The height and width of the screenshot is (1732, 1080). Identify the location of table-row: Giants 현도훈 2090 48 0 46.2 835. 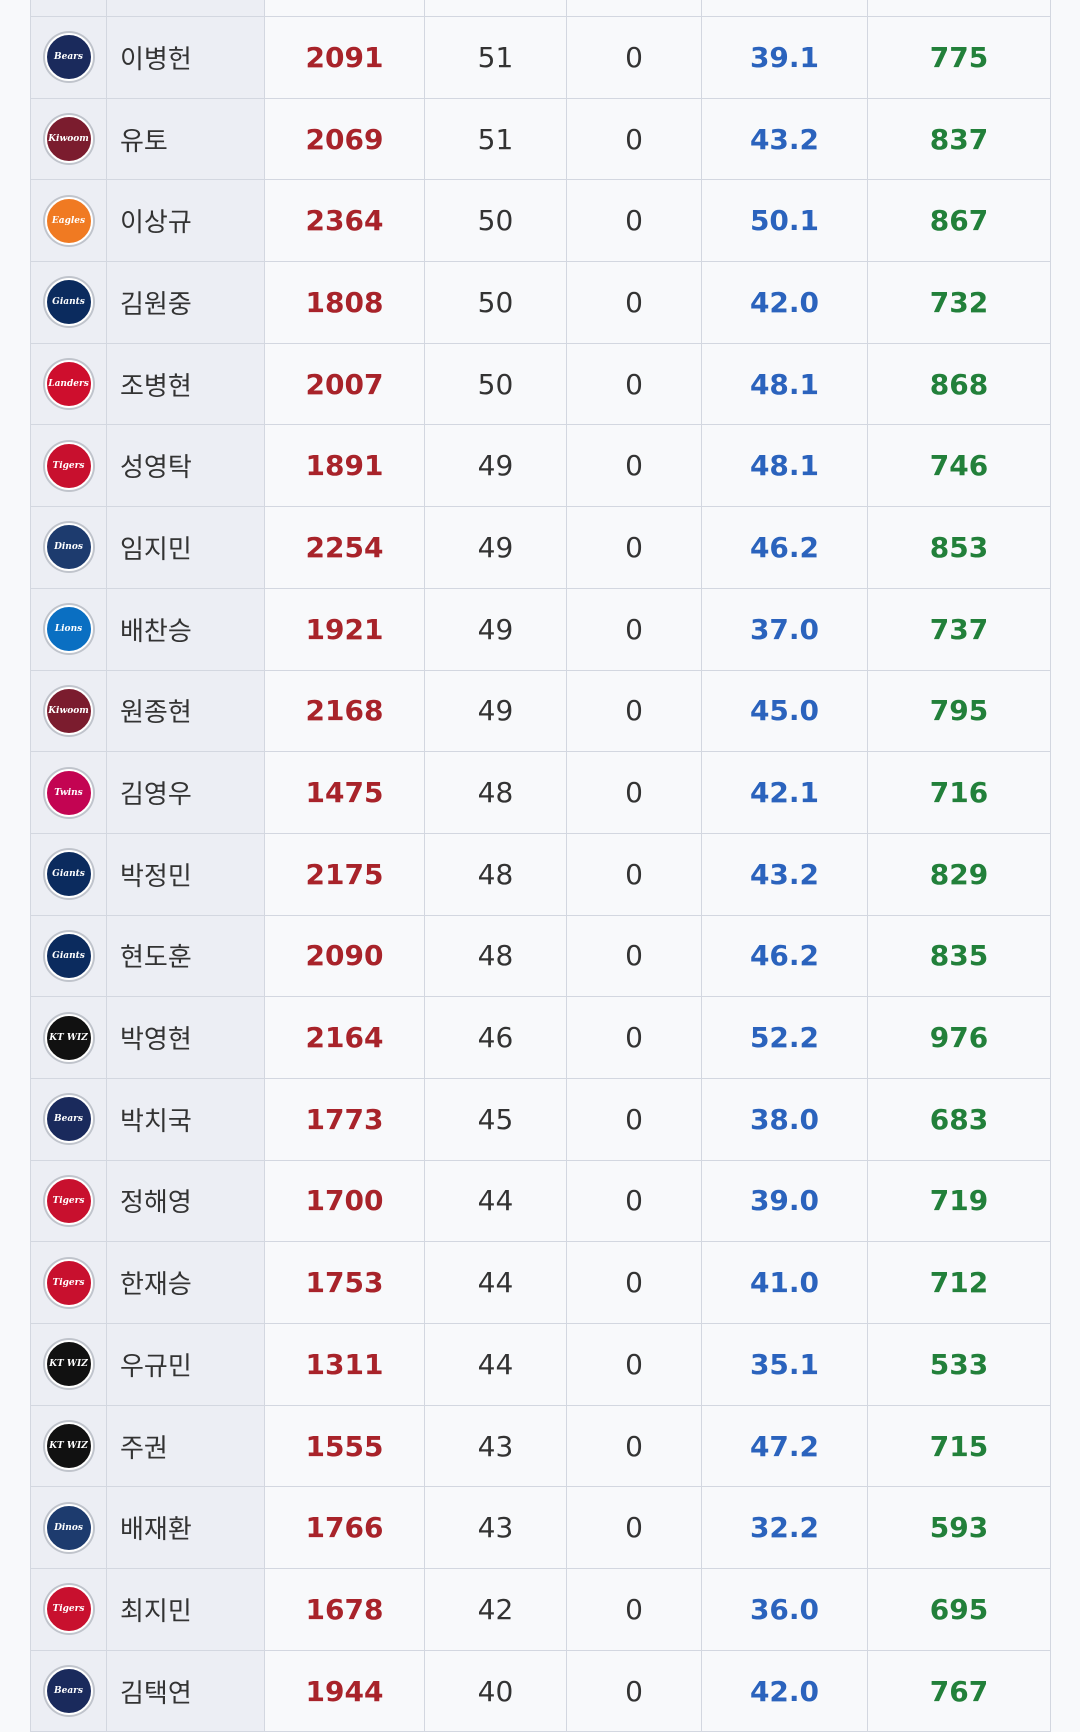
(540, 956).